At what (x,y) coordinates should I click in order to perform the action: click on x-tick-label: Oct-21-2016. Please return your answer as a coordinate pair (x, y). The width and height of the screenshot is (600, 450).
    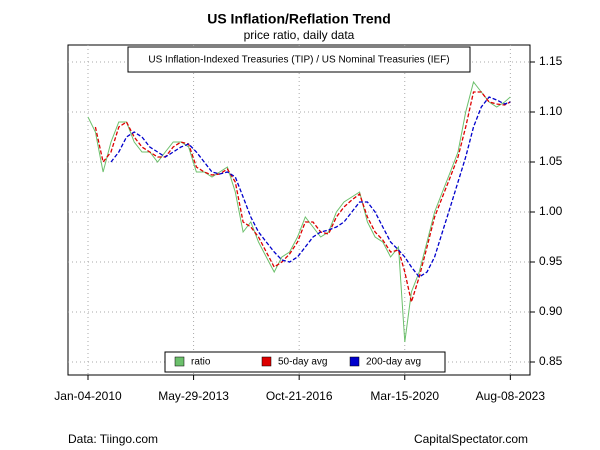
    Looking at the image, I should click on (299, 396).